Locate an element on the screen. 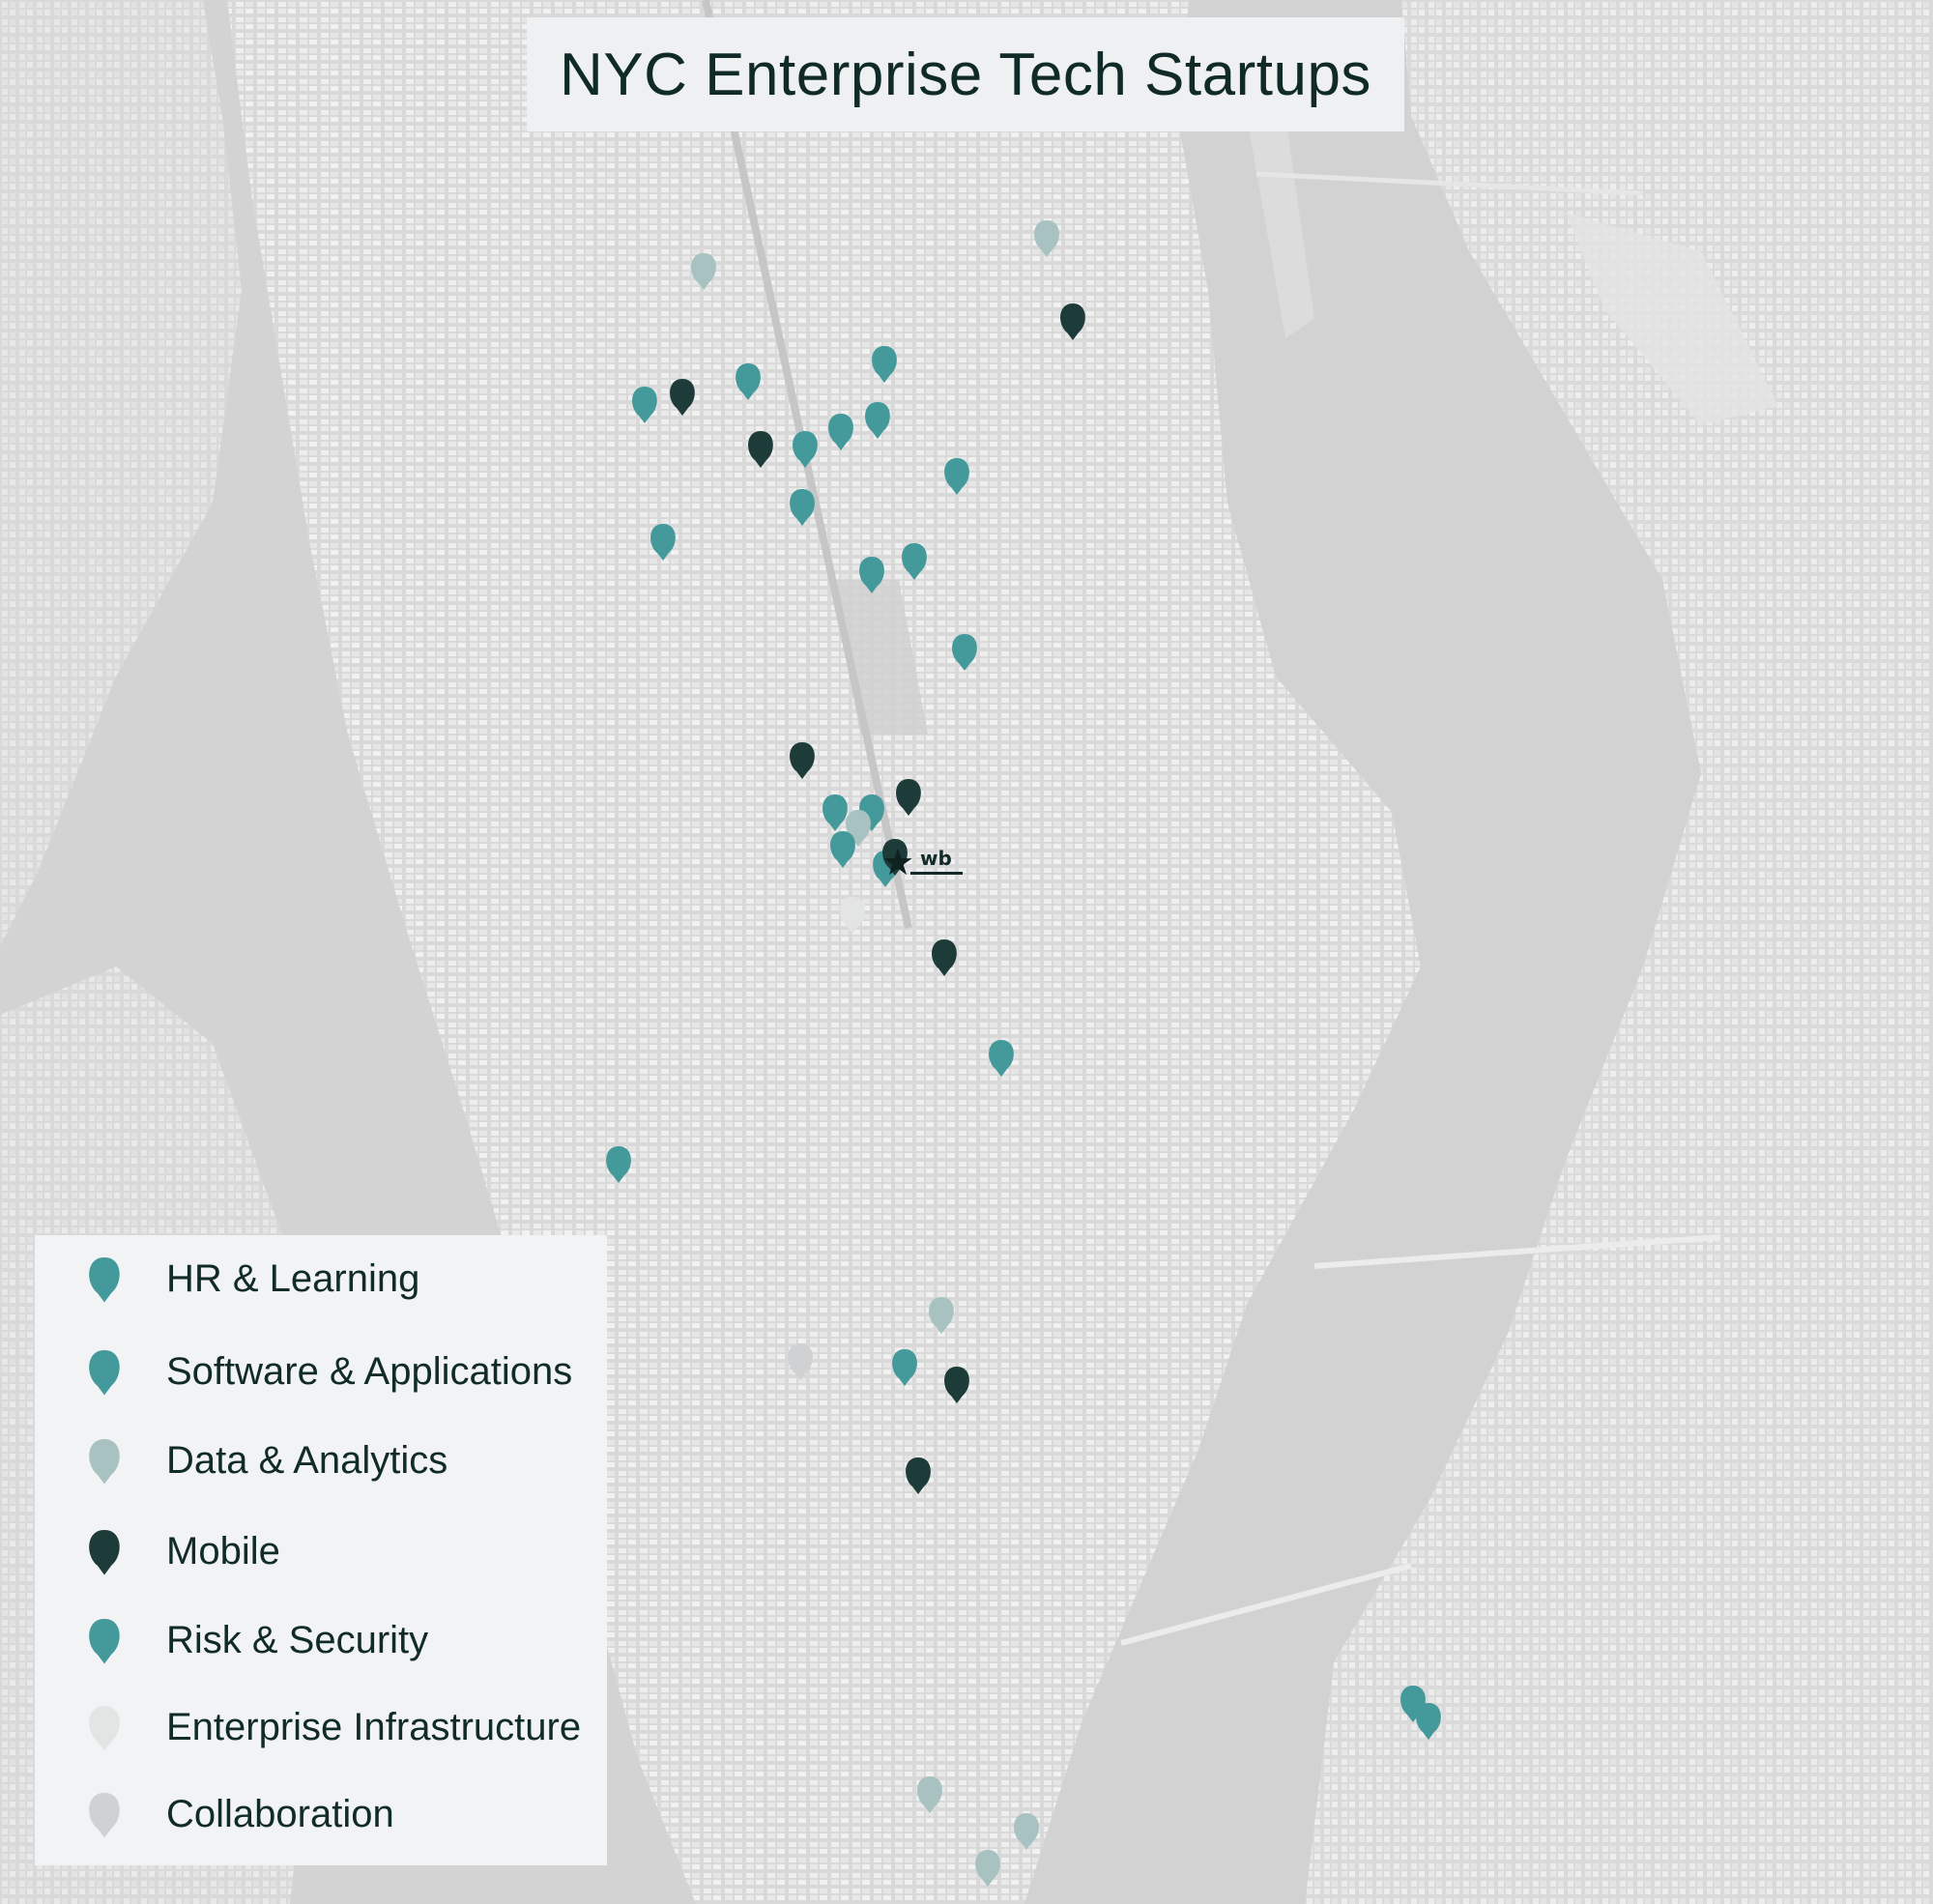 This screenshot has width=1933, height=1904. star-icon: ★ is located at coordinates (898, 863).